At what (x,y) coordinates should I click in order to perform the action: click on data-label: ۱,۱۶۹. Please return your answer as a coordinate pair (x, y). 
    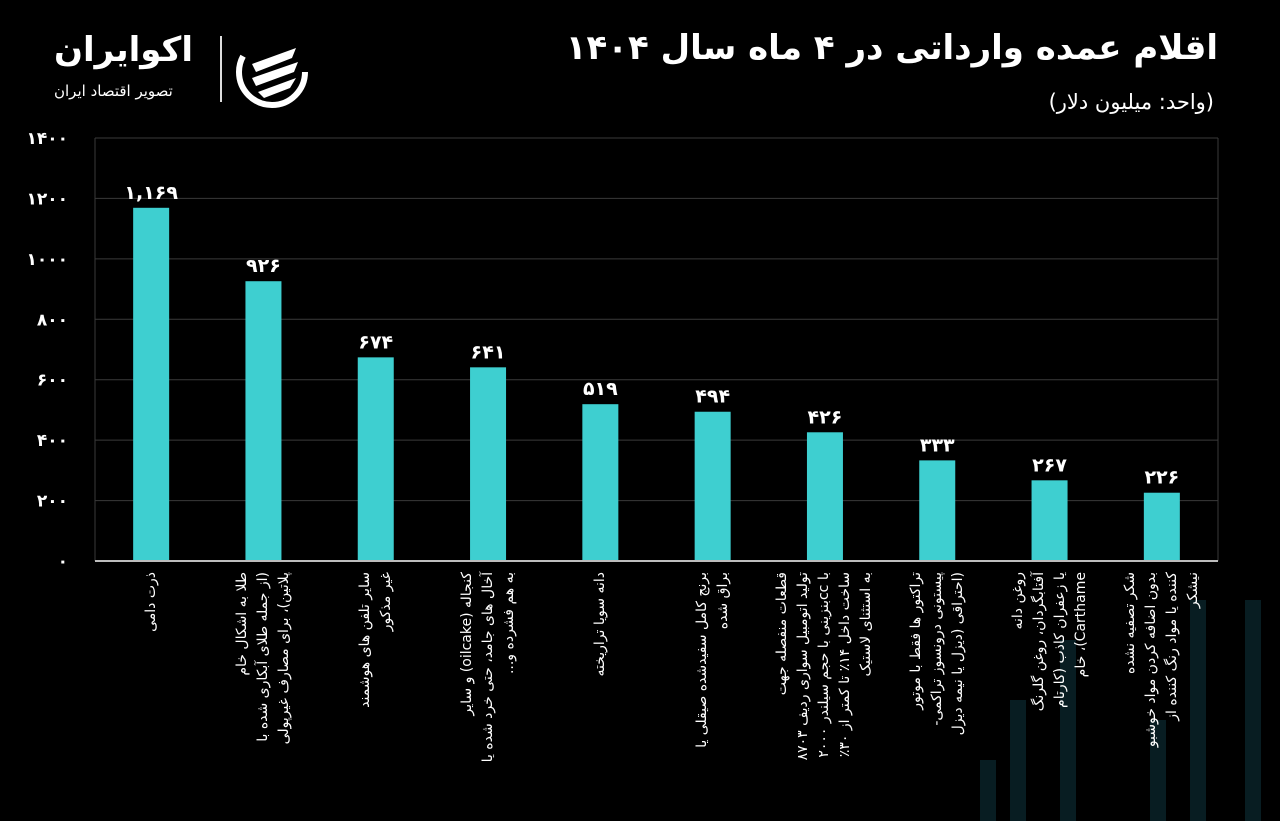
    Looking at the image, I should click on (151, 193).